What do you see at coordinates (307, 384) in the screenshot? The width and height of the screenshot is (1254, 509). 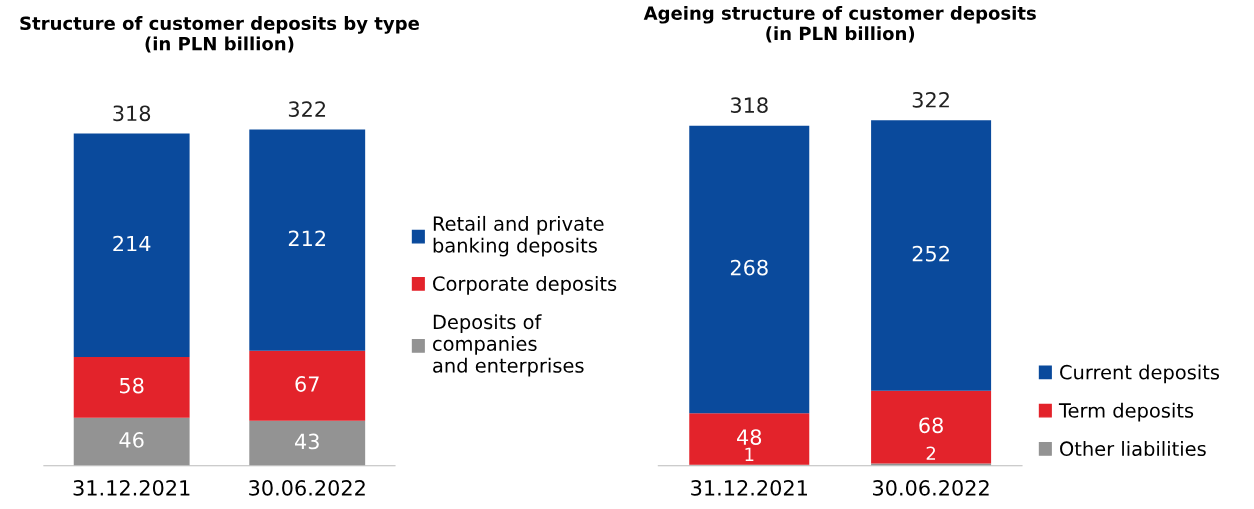 I see `data-label: 67` at bounding box center [307, 384].